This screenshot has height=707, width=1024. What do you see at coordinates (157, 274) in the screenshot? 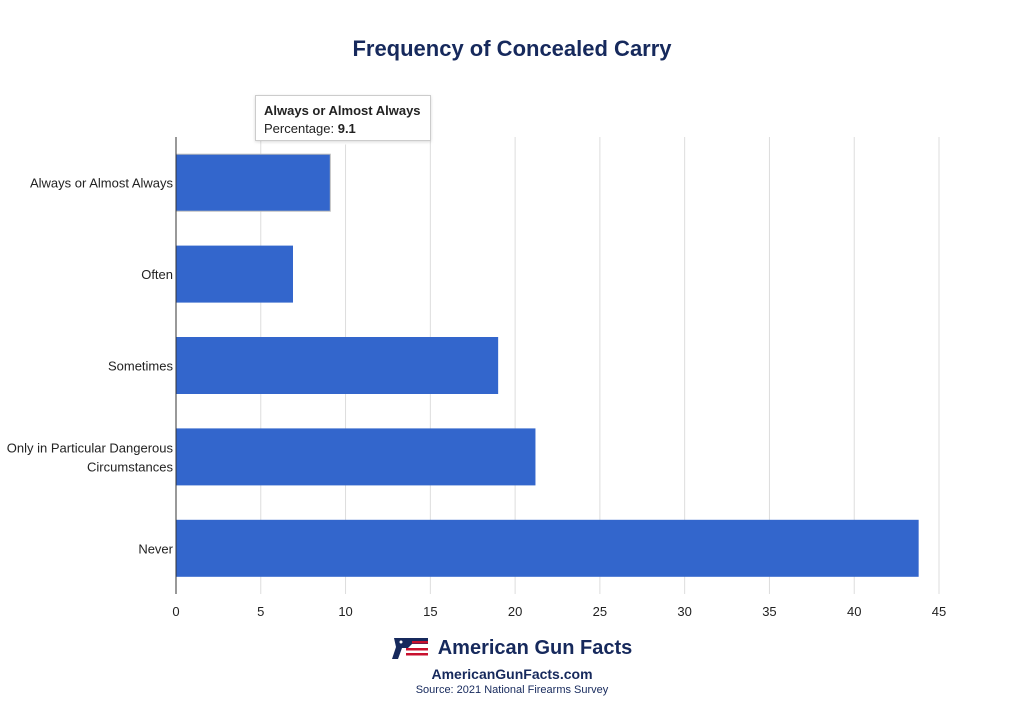
I see `y-category-label: Often` at bounding box center [157, 274].